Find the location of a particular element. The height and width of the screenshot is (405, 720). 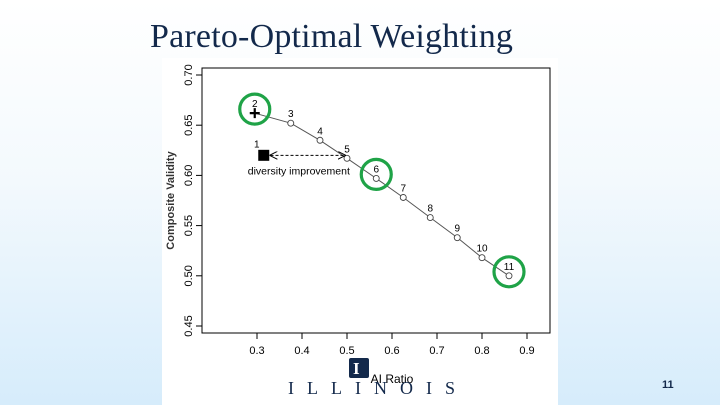

data-label: 9 is located at coordinates (457, 229).